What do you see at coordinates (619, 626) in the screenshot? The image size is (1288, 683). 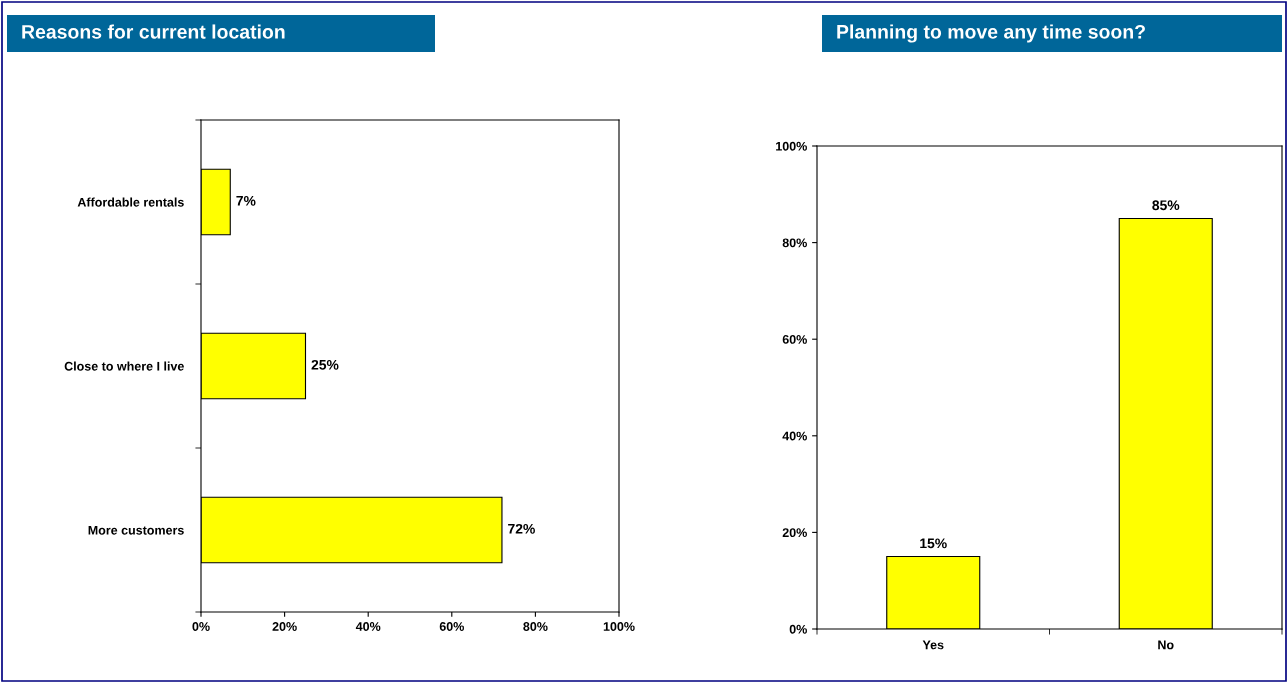 I see `x-tick-label: 100%` at bounding box center [619, 626].